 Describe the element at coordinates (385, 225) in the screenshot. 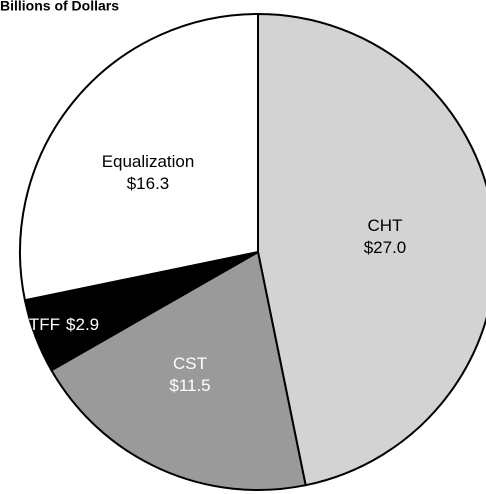

I see `category-label: CHT` at that location.